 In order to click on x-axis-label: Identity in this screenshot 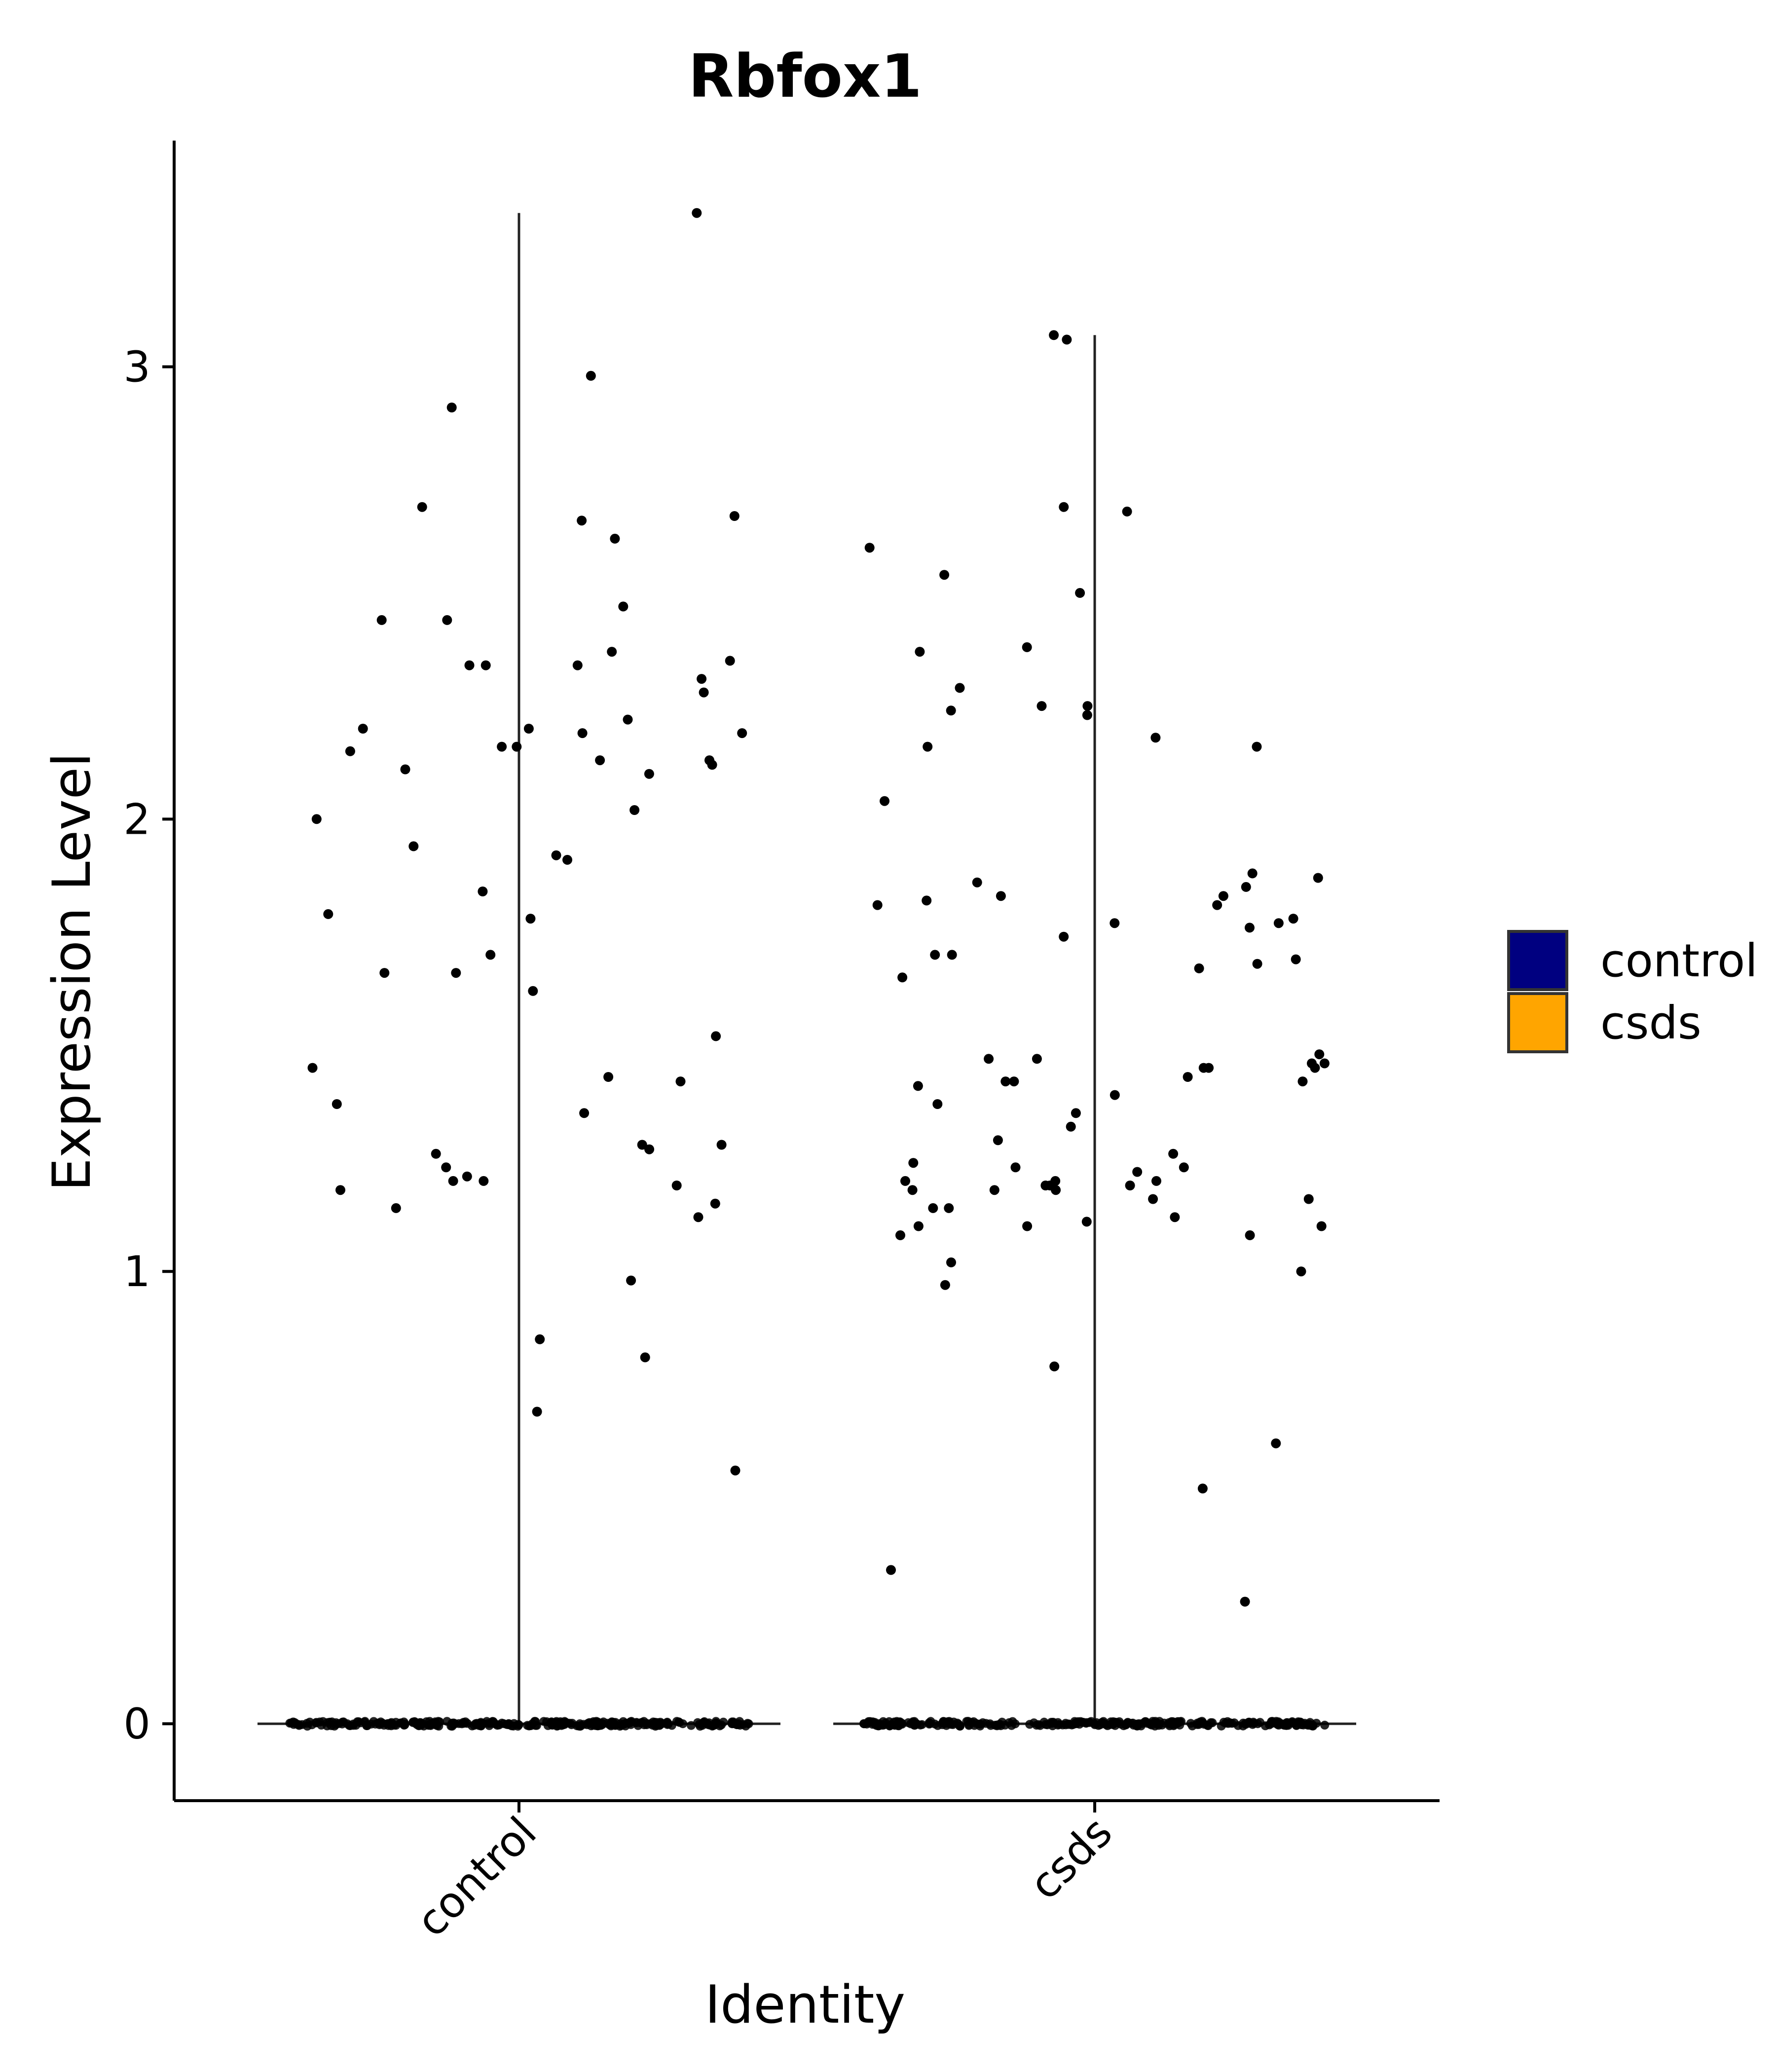, I will do `click(805, 2005)`.